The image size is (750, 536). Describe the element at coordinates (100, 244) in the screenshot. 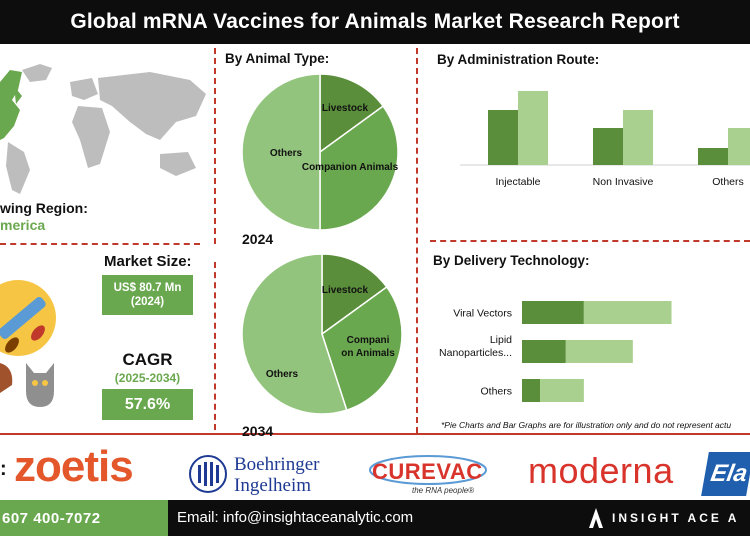

I see `divider-left-horizontal` at that location.